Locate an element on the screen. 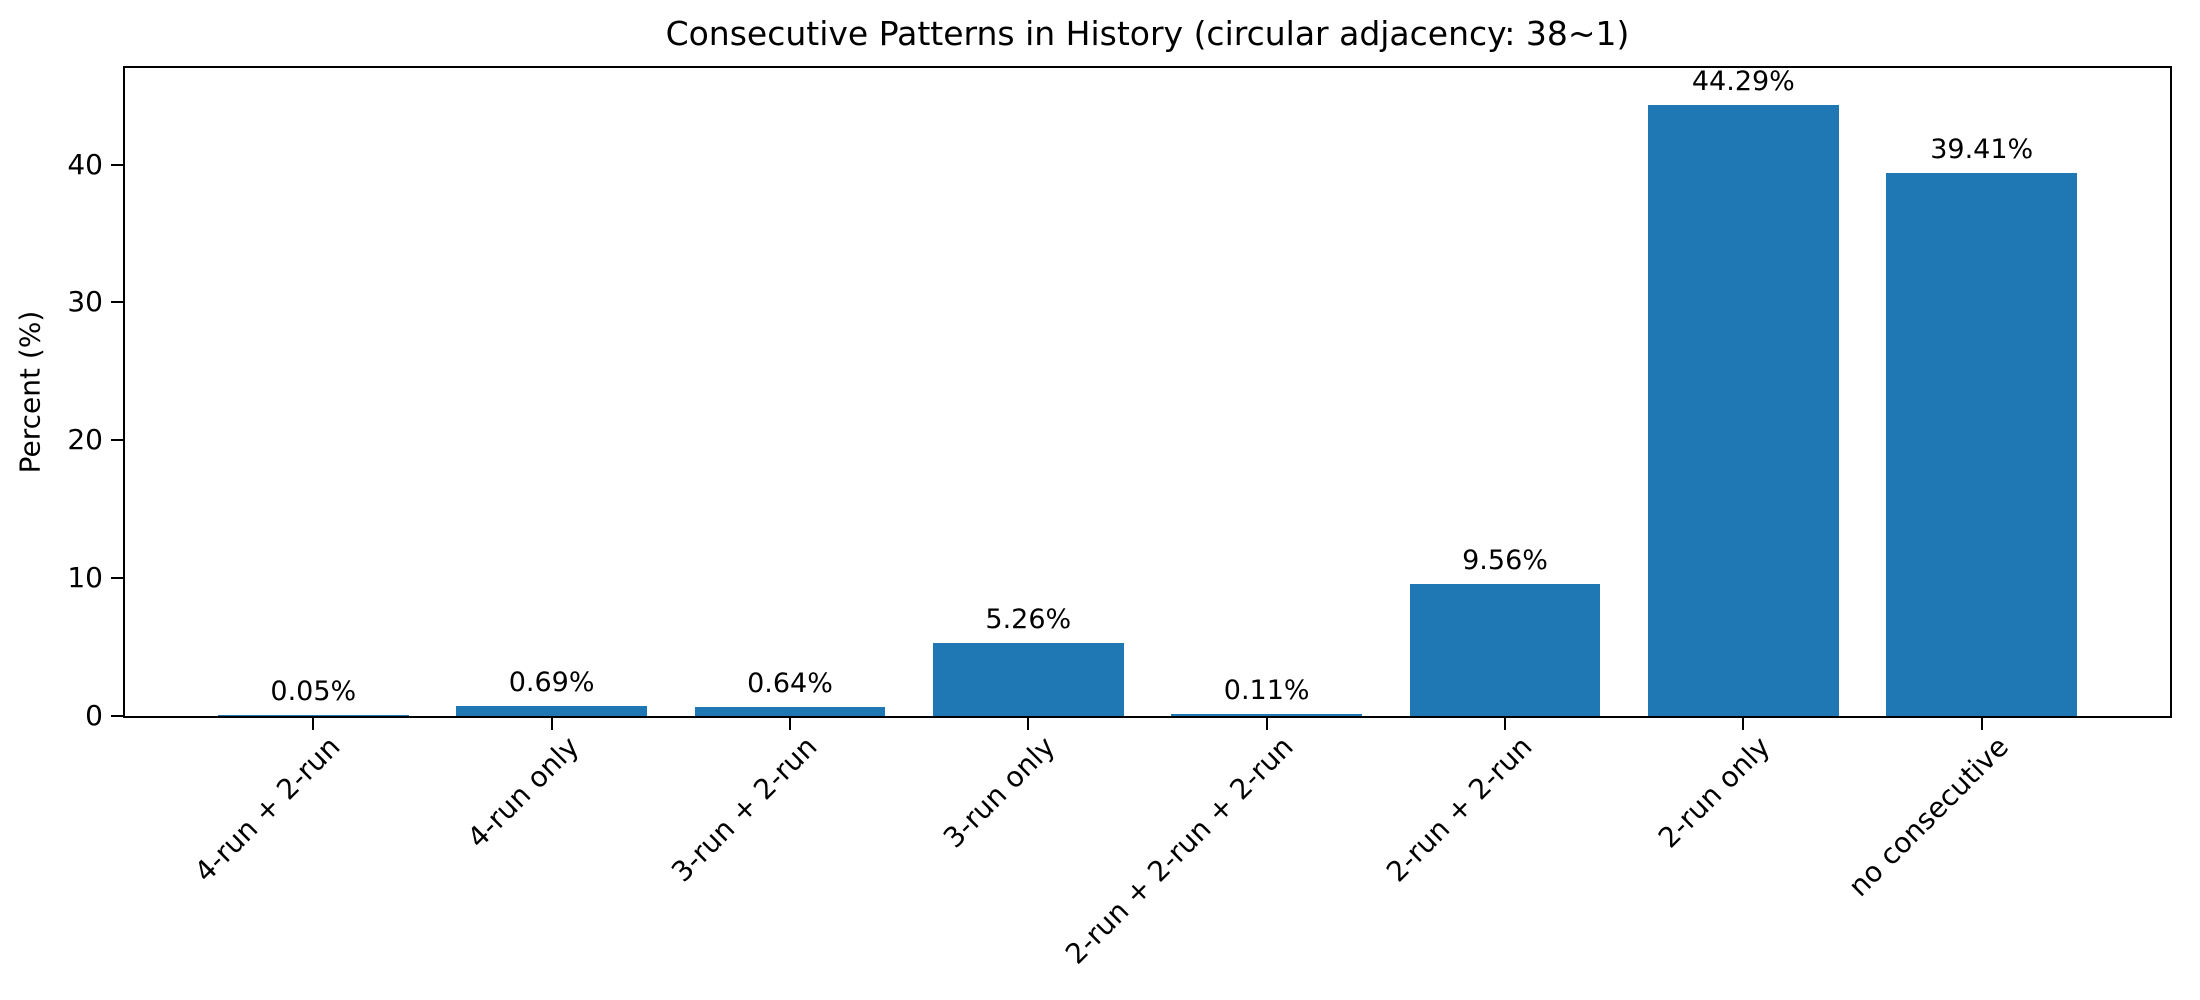 The height and width of the screenshot is (1000, 2200). bar-value-label: 0.69% is located at coordinates (551, 682).